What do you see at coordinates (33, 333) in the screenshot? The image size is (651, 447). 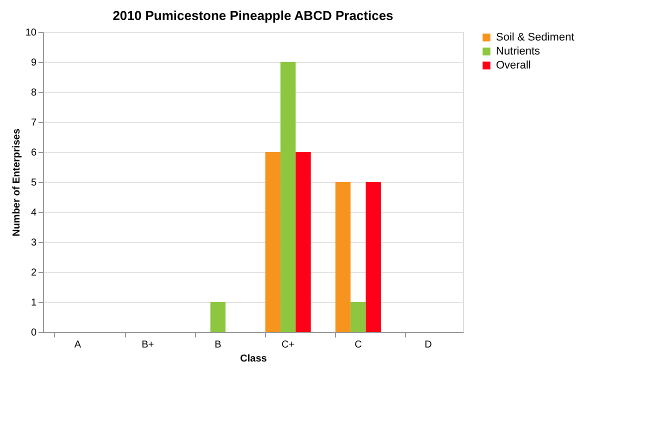 I see `y-tick-label: 0` at bounding box center [33, 333].